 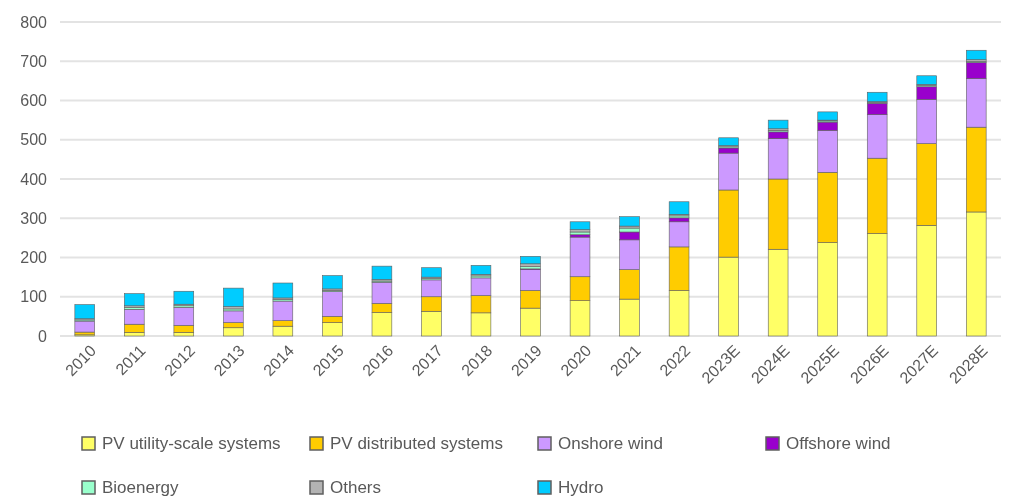 What do you see at coordinates (141, 487) in the screenshot?
I see `legend-label: Bioenergy` at bounding box center [141, 487].